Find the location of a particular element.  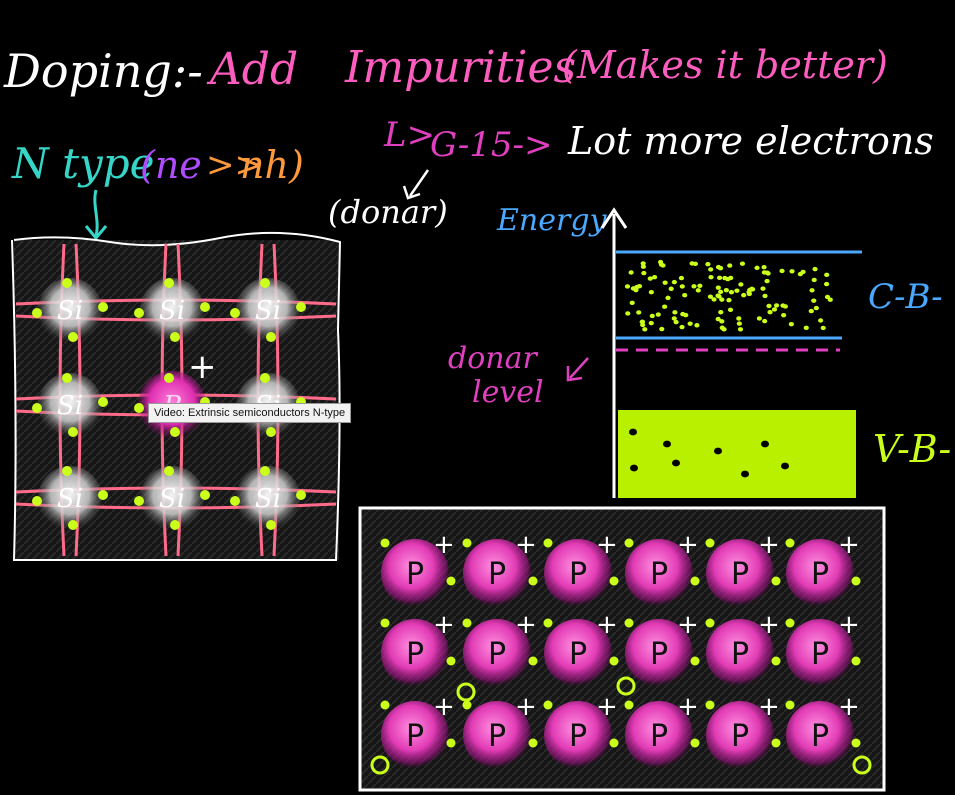

ntype-relation-nh: nh) is located at coordinates (272, 165).